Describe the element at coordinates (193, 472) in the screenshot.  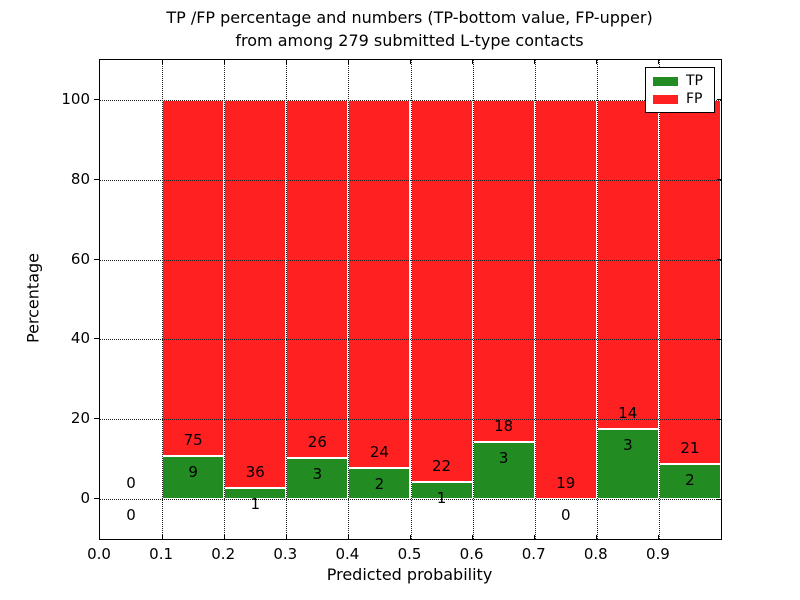
I see `tp-count-annotation: 9` at that location.